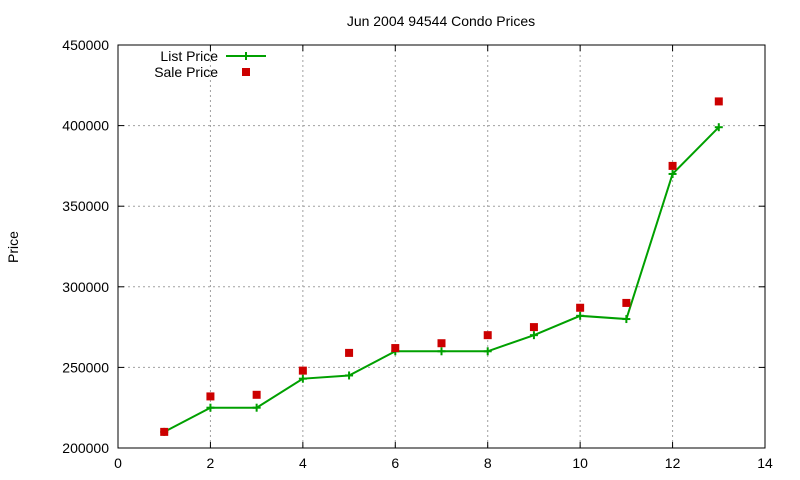 The height and width of the screenshot is (480, 800). I want to click on legend-label: List Price, so click(189, 56).